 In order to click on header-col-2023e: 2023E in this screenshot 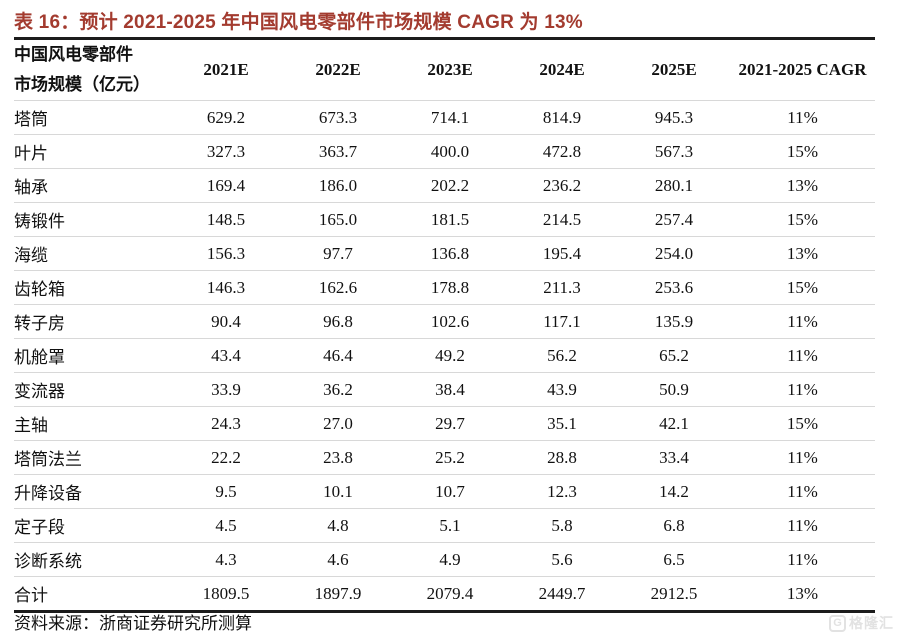, I will do `click(450, 69)`.